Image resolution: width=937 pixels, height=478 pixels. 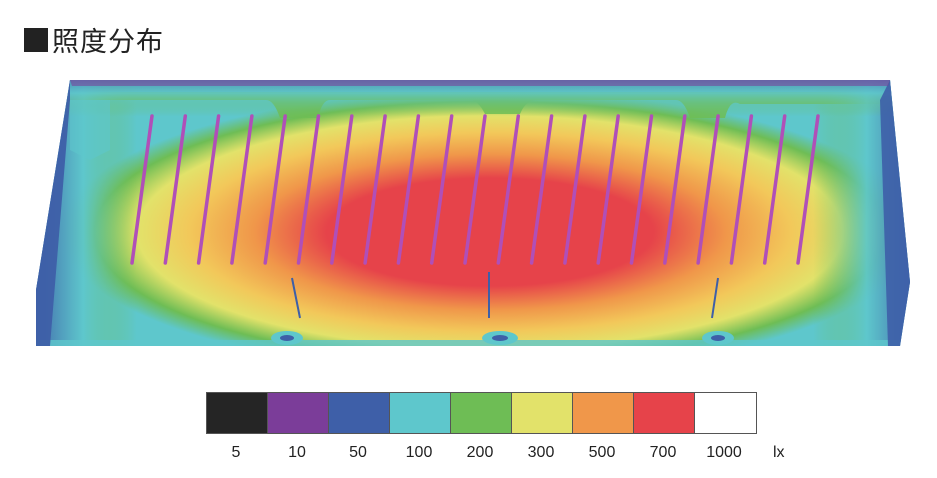 I want to click on legend-label-10: 10, so click(x=297, y=452).